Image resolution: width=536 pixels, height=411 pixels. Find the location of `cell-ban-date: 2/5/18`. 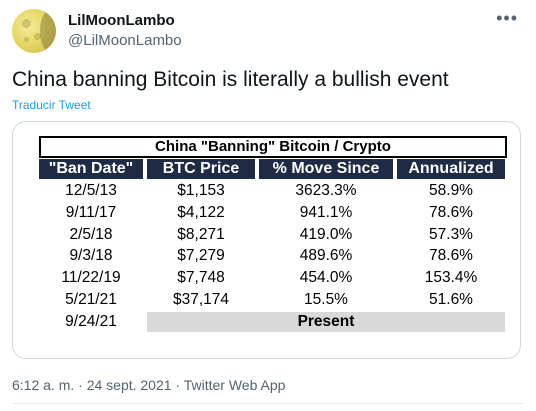

cell-ban-date: 2/5/18 is located at coordinates (91, 234).